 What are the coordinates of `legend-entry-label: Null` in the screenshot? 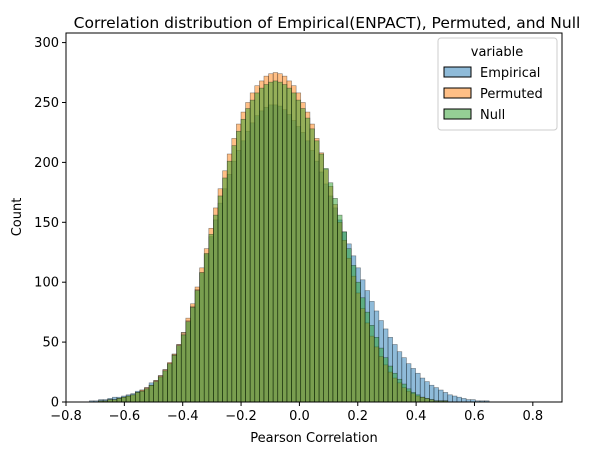 It's located at (492, 115).